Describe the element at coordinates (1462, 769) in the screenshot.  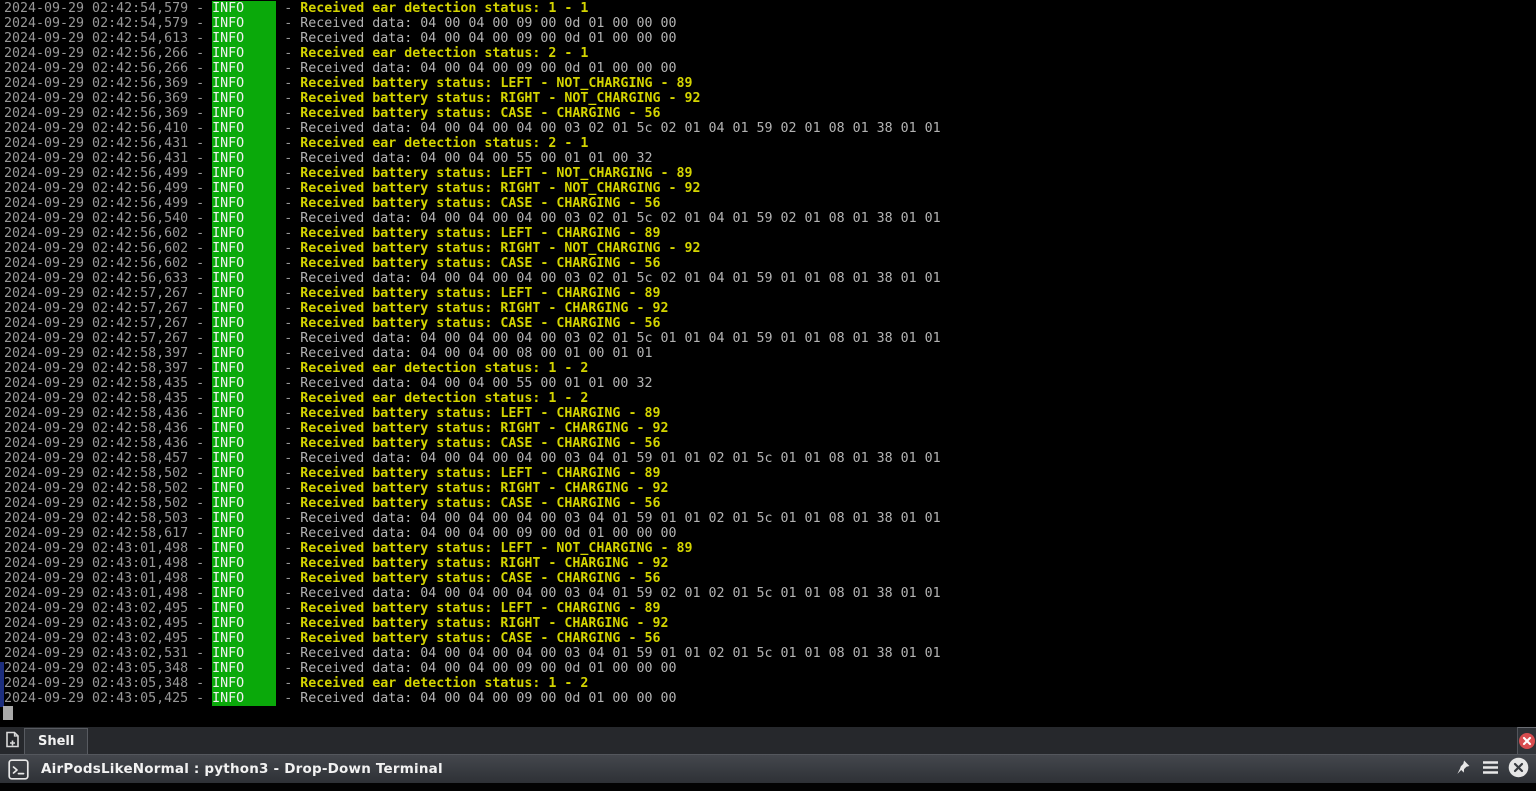
I see `keep-open-pin-button` at that location.